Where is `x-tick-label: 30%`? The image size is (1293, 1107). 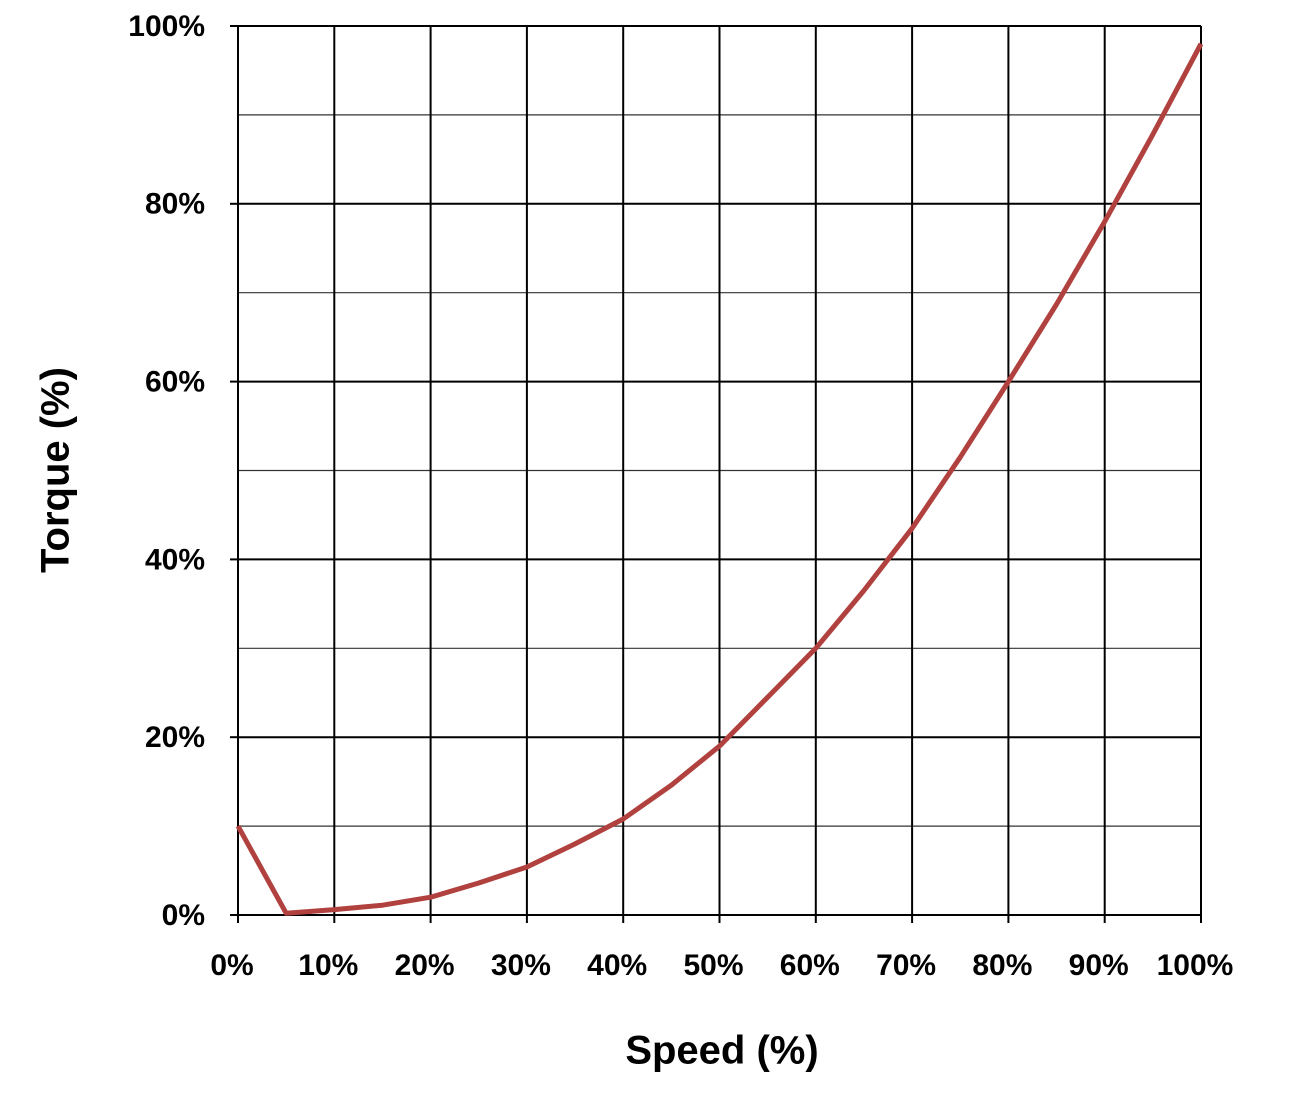 x-tick-label: 30% is located at coordinates (521, 965).